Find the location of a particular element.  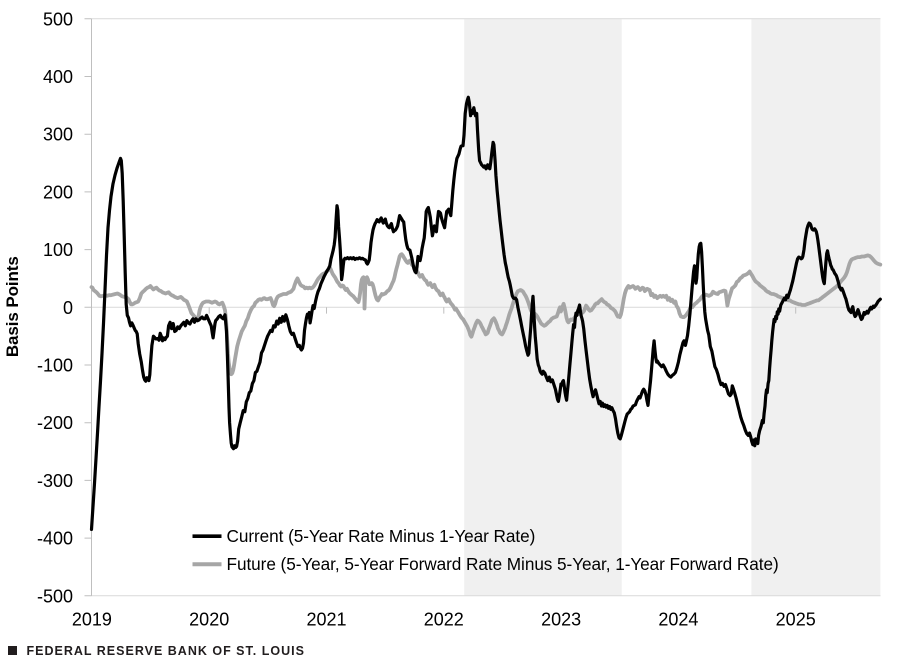

svg-text: 0 is located at coordinates (68, 308).